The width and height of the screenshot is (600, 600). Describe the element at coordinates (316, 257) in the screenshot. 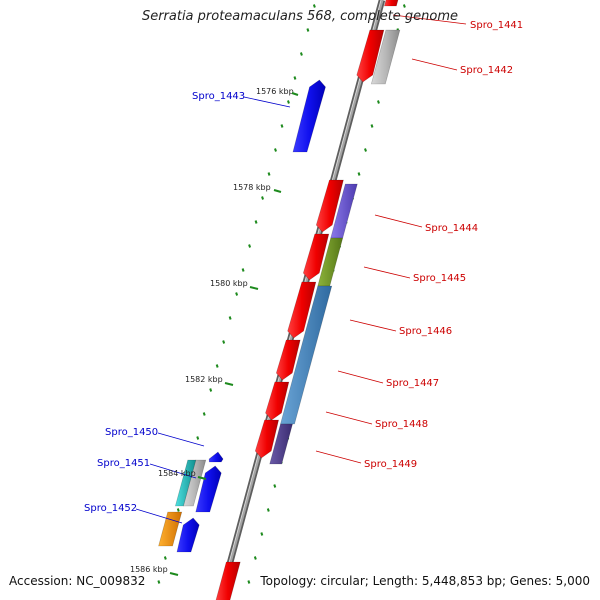

I see `gene-spro-1445-red` at that location.